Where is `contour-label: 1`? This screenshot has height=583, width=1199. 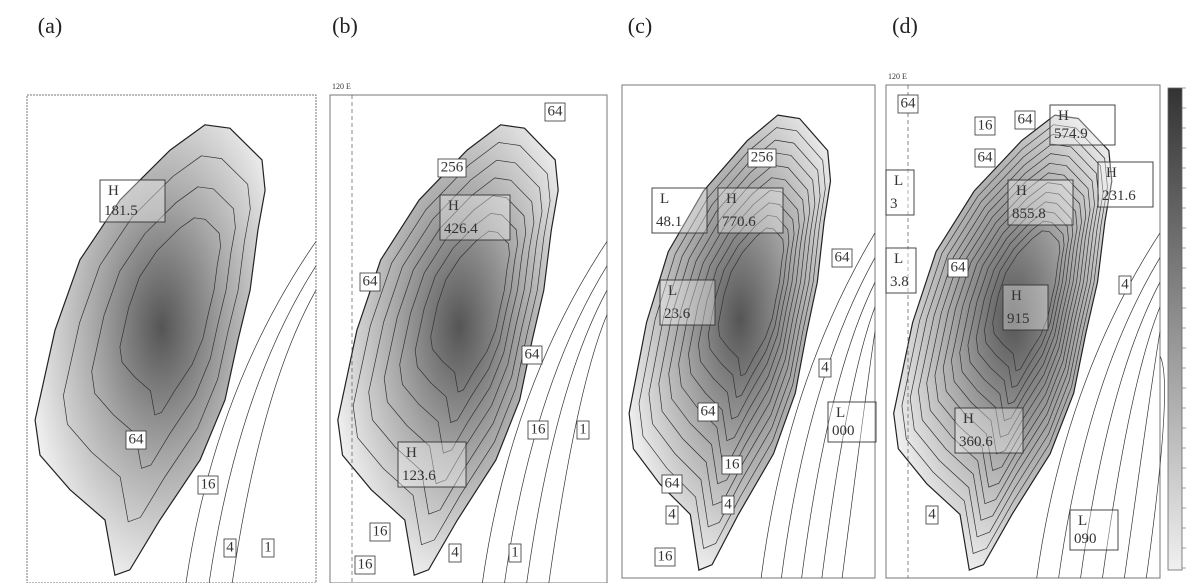 contour-label: 1 is located at coordinates (515, 552).